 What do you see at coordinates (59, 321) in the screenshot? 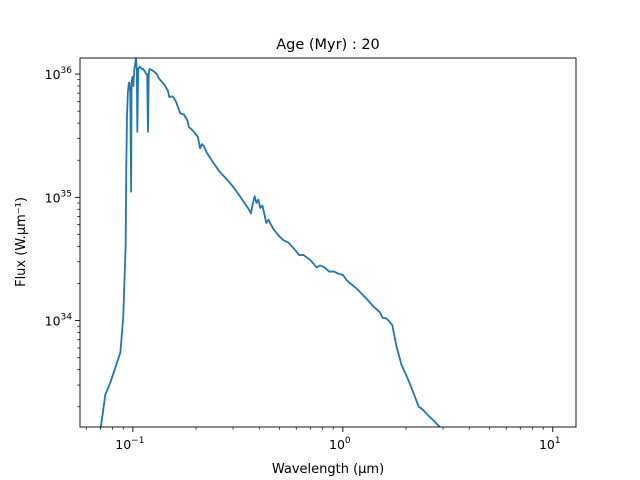
I see `y-tick-label: 1034` at bounding box center [59, 321].